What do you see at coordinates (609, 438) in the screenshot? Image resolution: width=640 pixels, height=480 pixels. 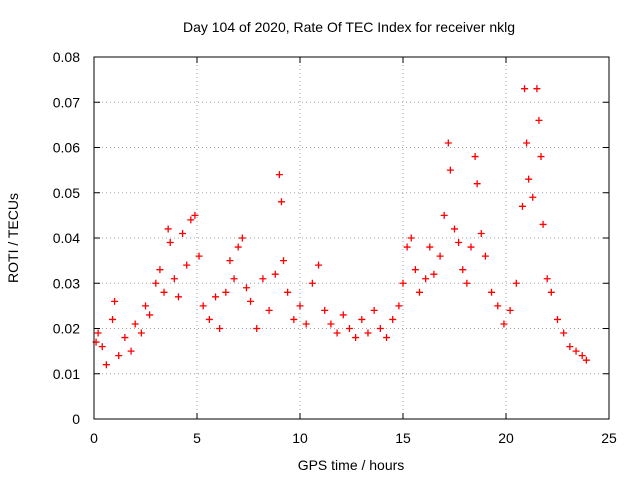 I see `x-tick-label: 25` at bounding box center [609, 438].